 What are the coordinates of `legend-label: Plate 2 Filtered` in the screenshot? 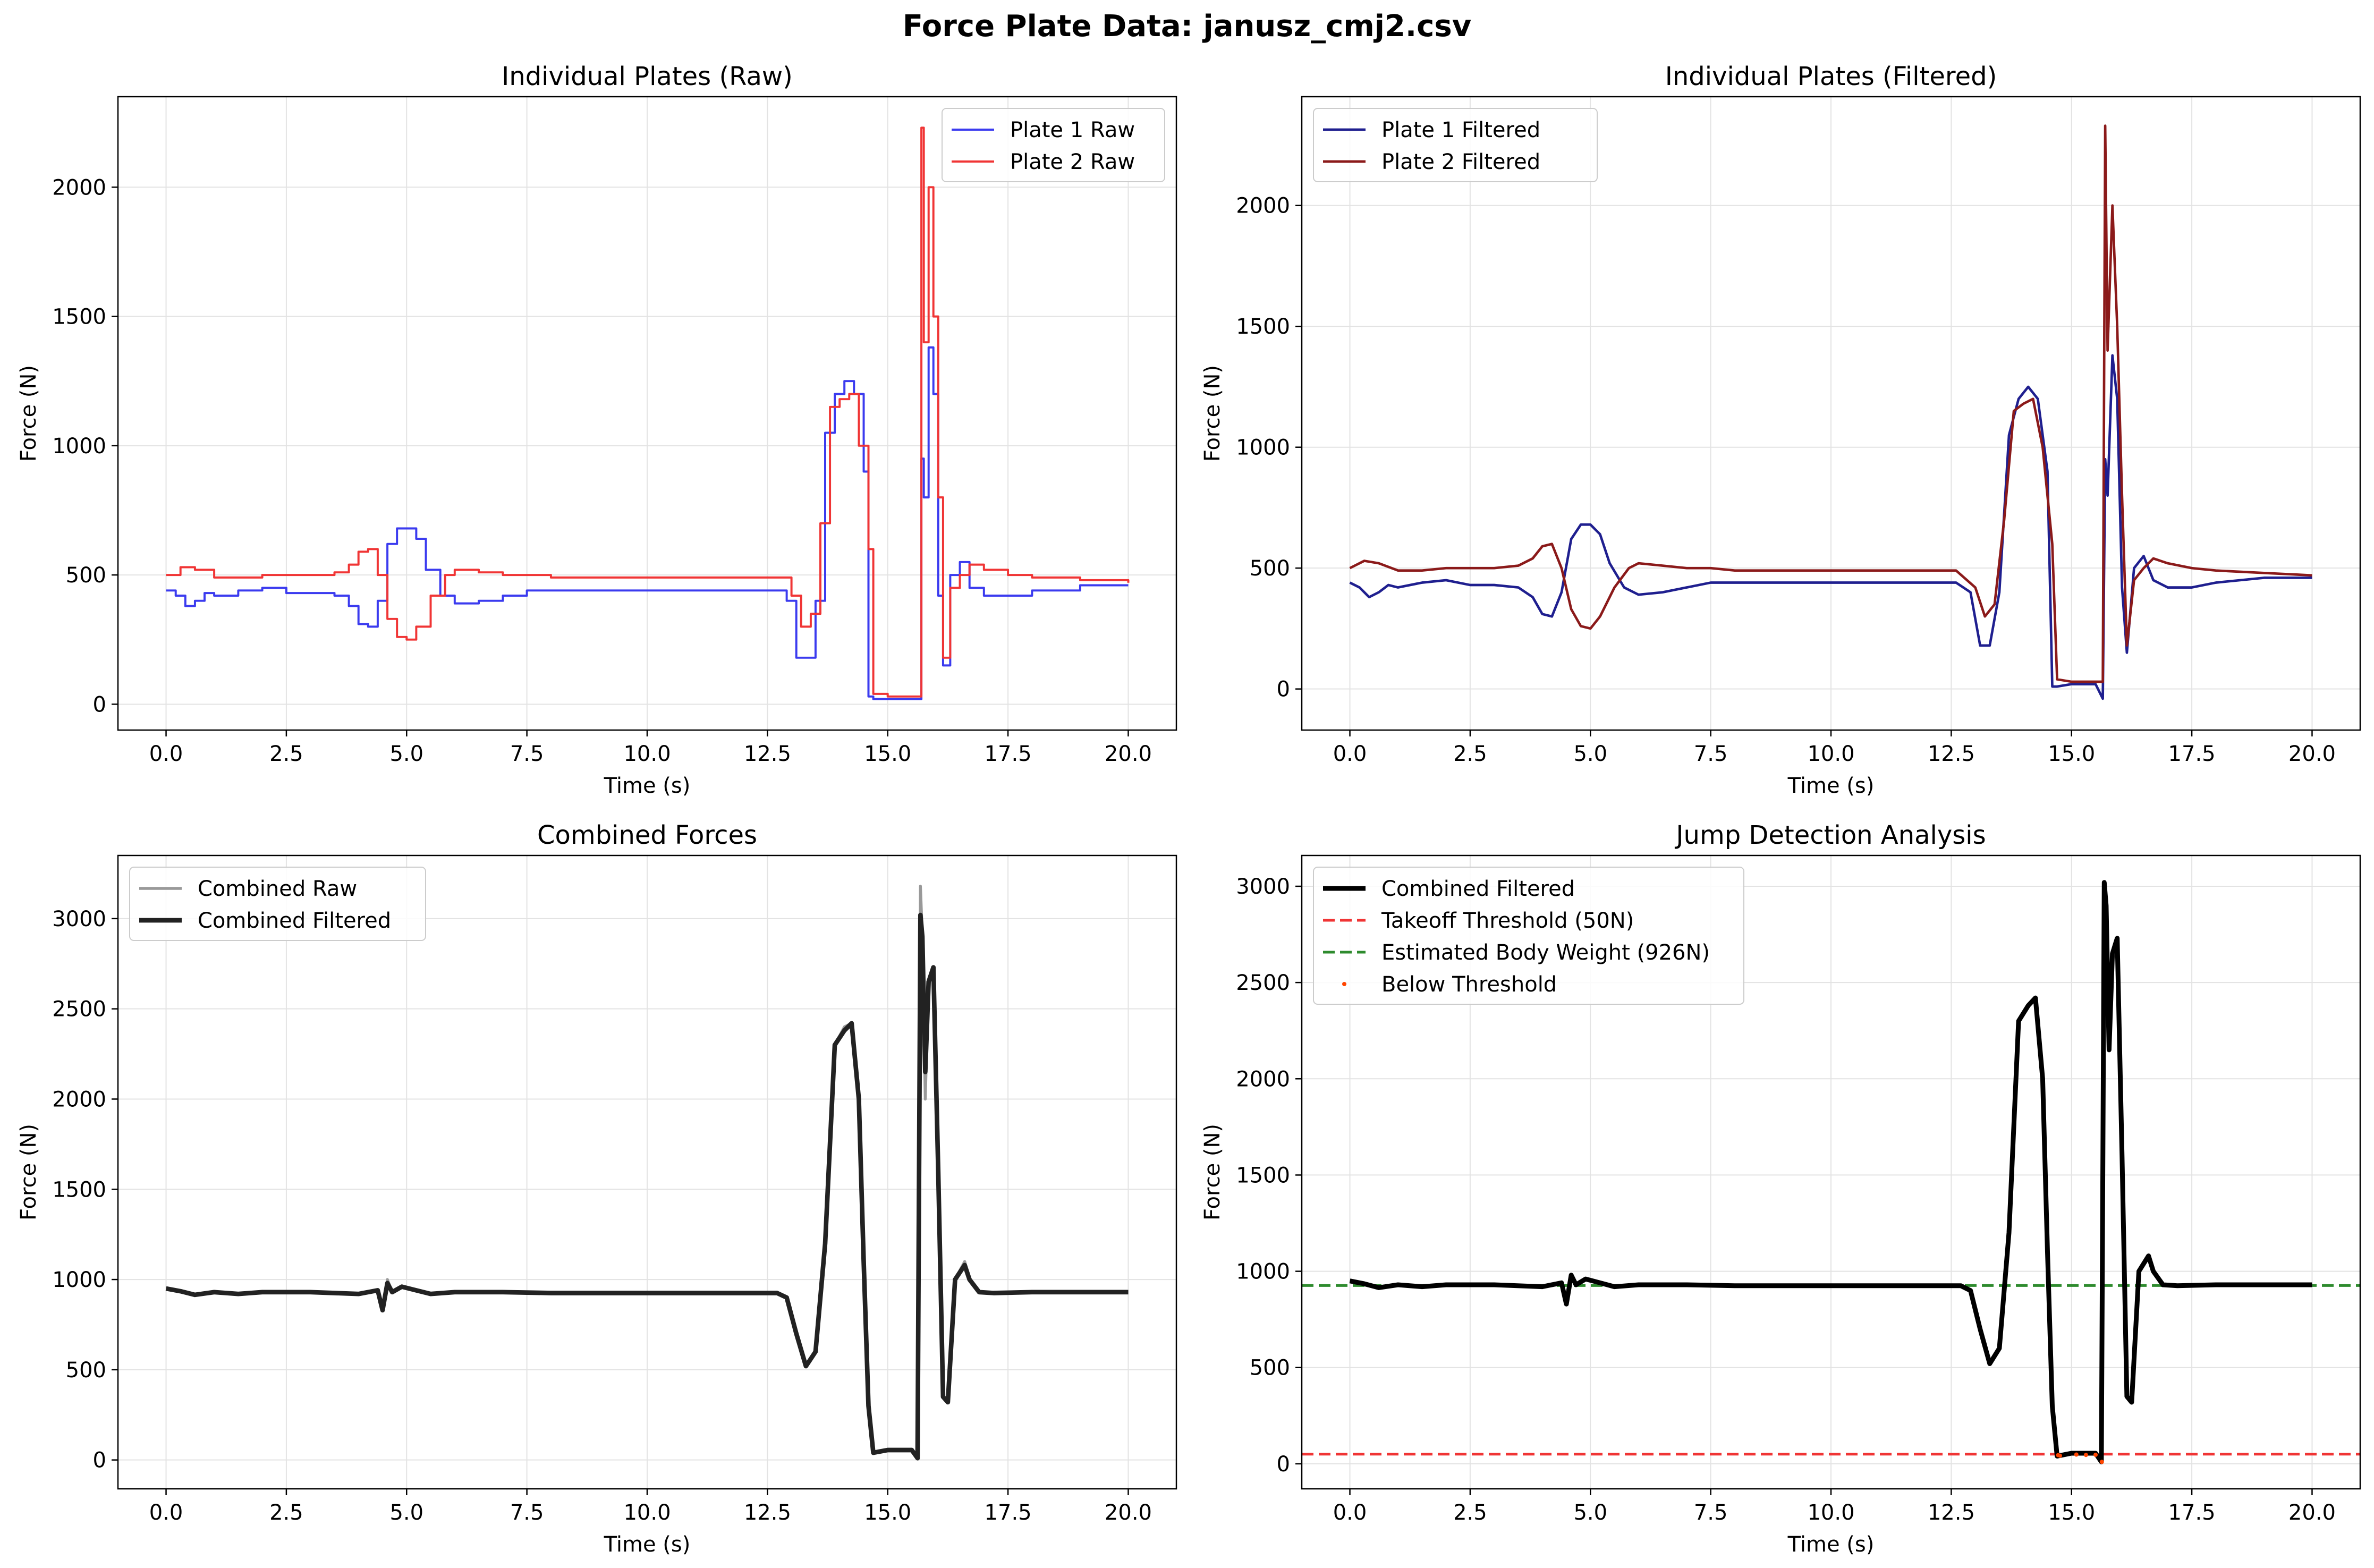 It's located at (1460, 162).